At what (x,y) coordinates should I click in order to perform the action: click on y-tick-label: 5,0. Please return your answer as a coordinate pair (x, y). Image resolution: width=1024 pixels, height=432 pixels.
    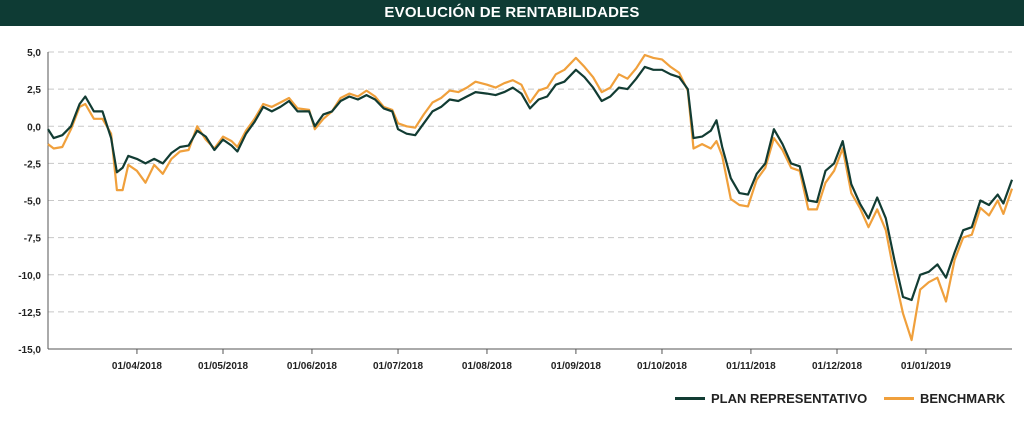
    Looking at the image, I should click on (34, 53).